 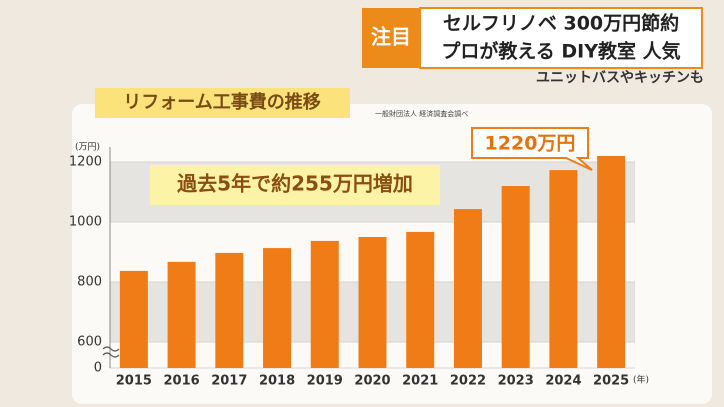 I want to click on x-tick-label: 2022, so click(x=468, y=381).